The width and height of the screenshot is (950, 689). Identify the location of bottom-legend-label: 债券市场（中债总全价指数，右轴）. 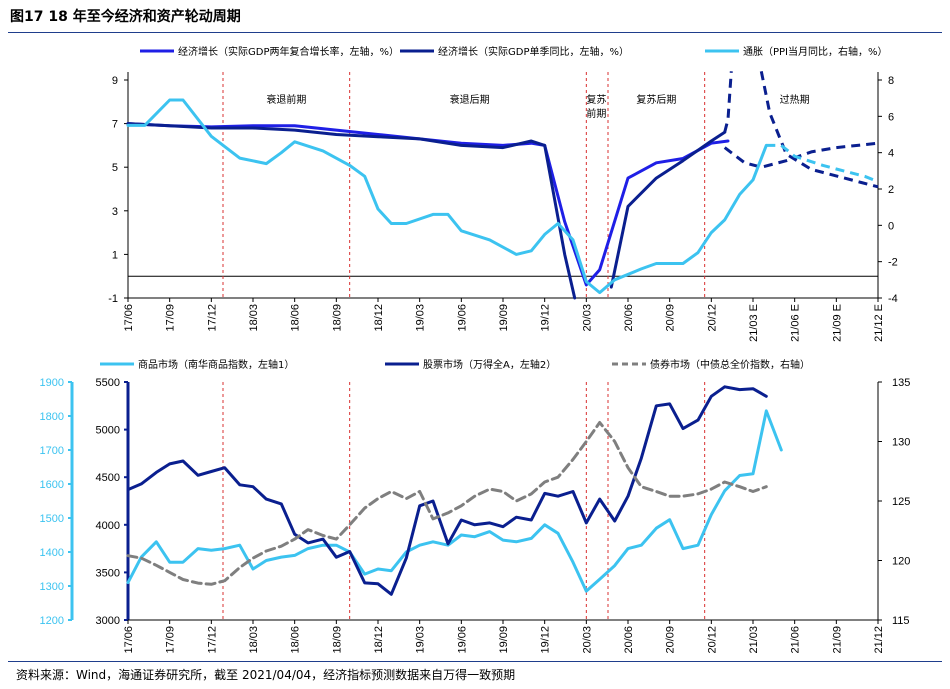
(730, 364).